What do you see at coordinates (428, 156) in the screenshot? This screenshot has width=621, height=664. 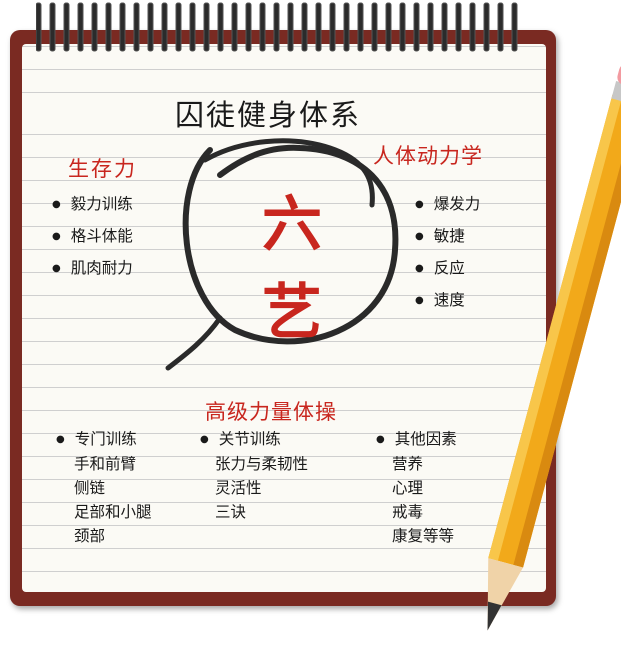 I see `dynamics-heading: 人体动力学` at bounding box center [428, 156].